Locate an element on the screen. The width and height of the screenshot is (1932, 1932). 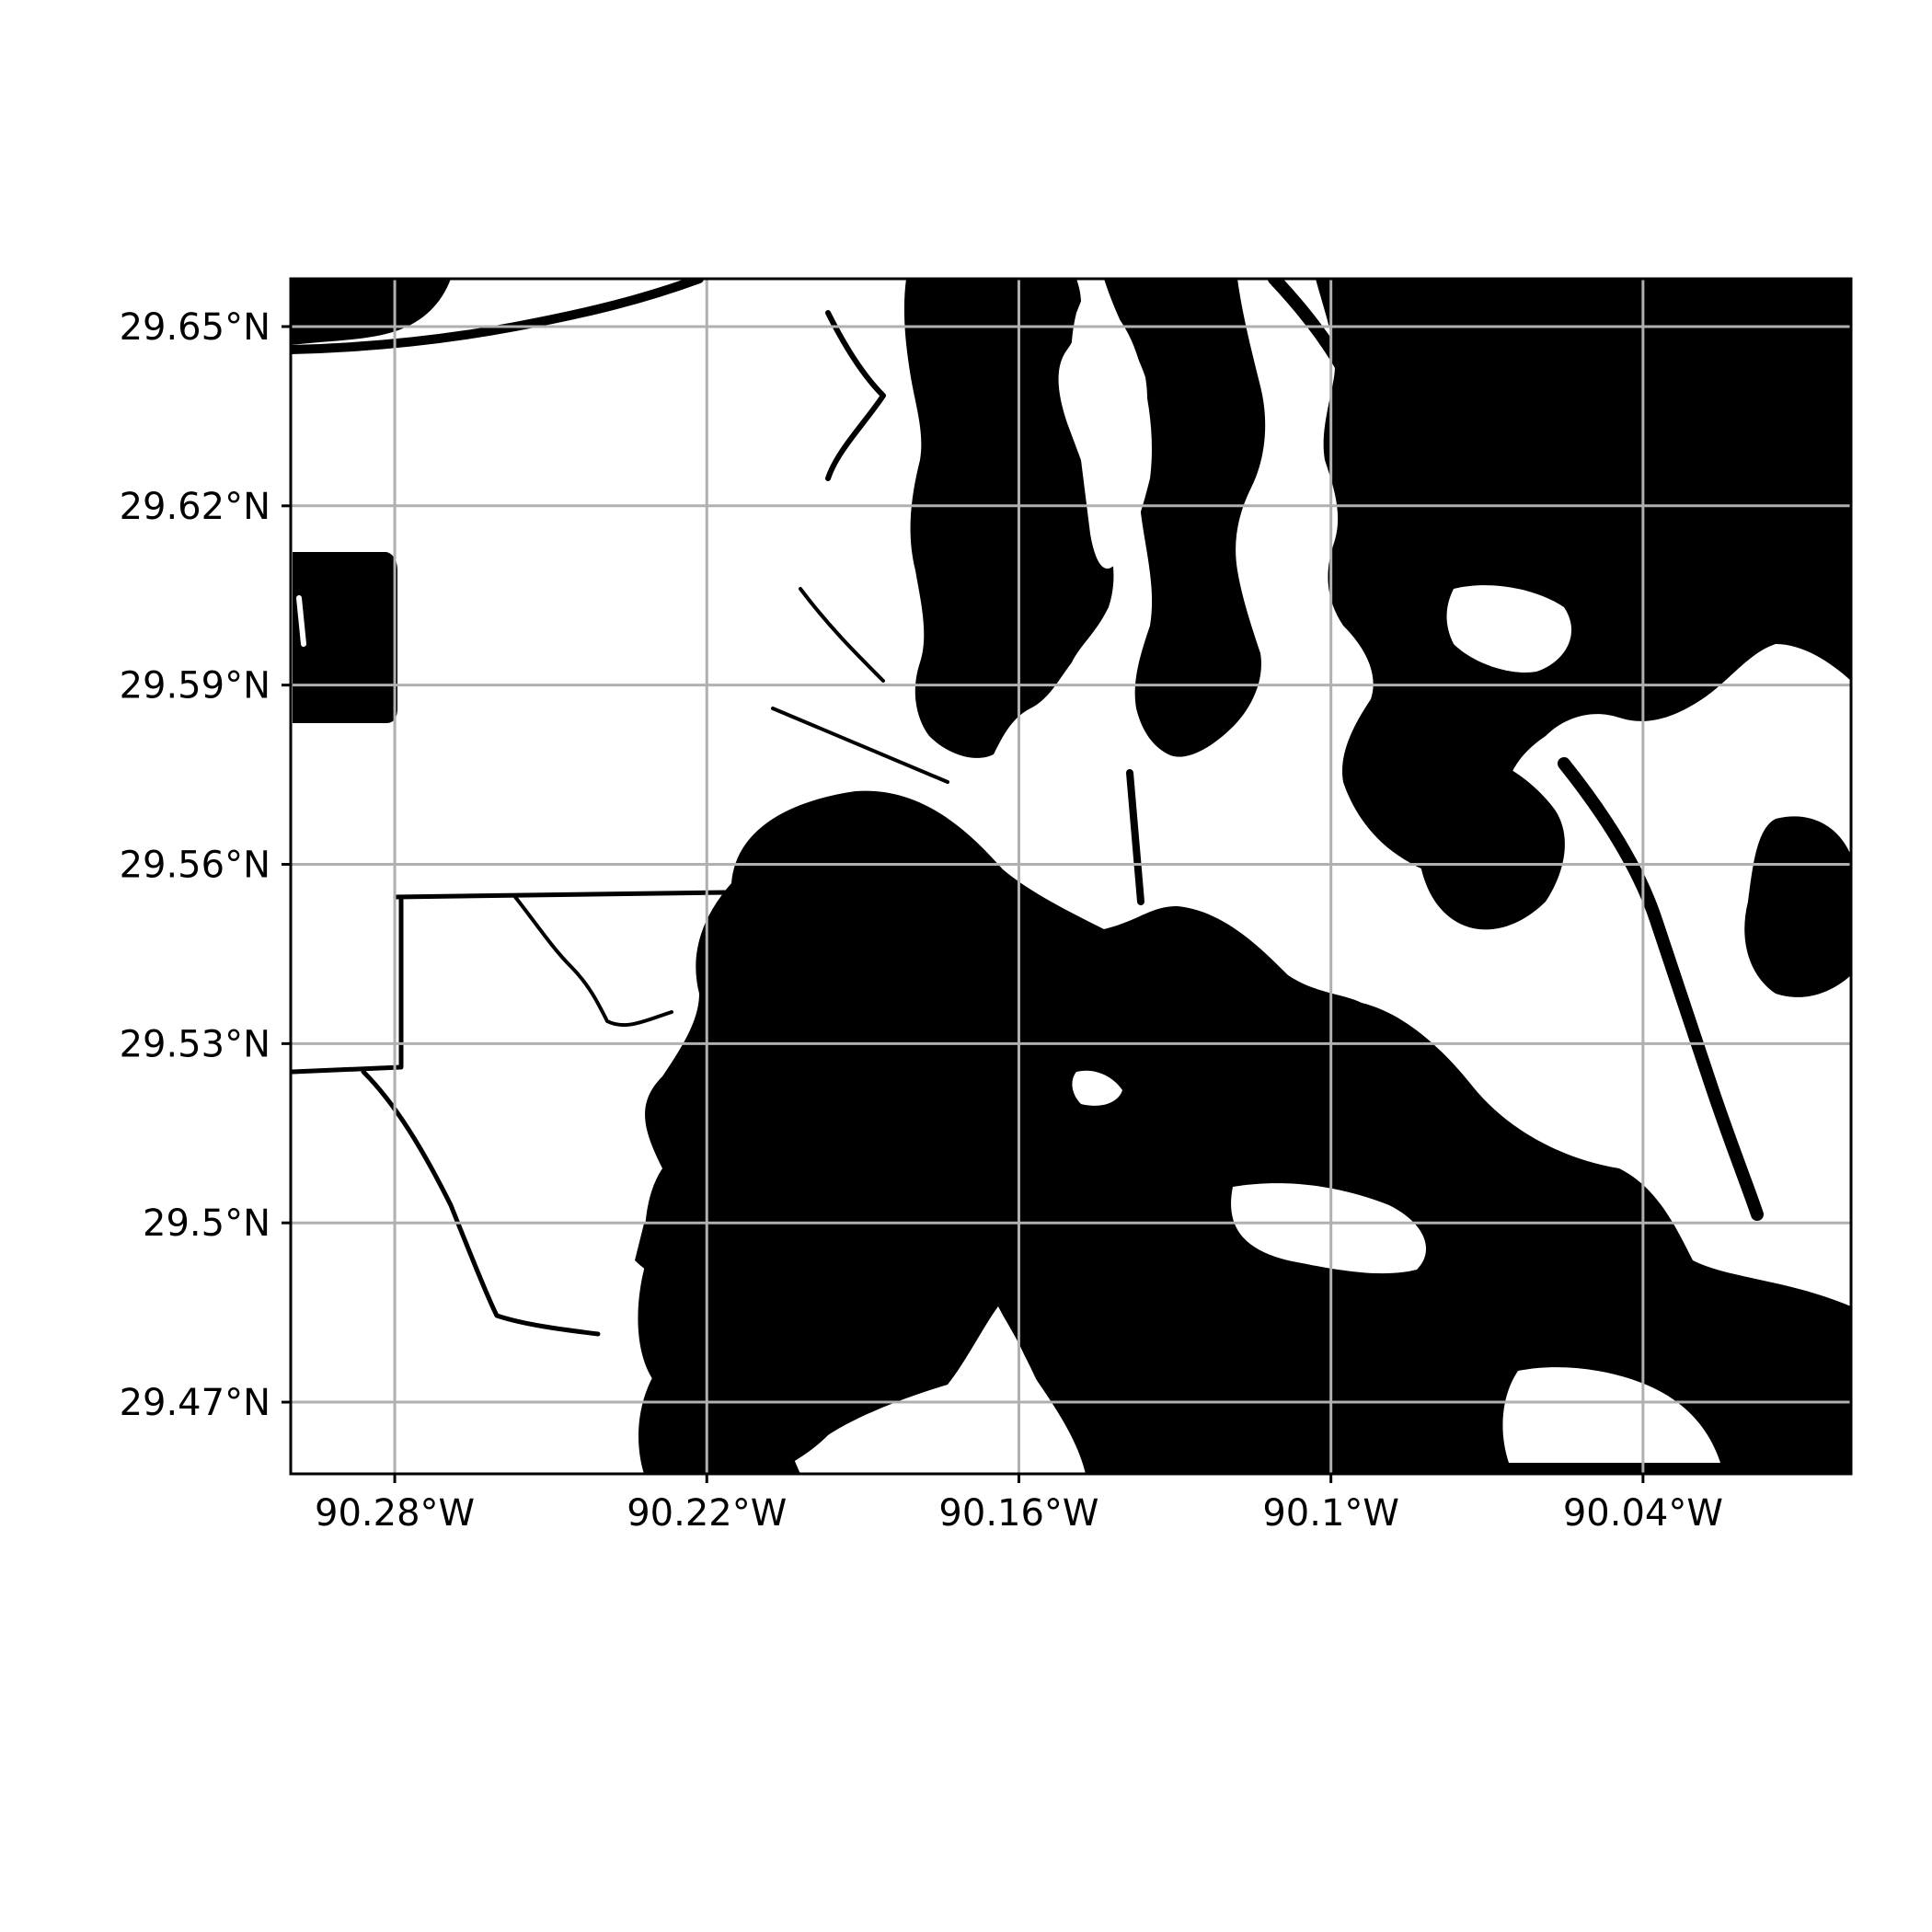
water-body-southwest is located at coordinates (723, 1265).